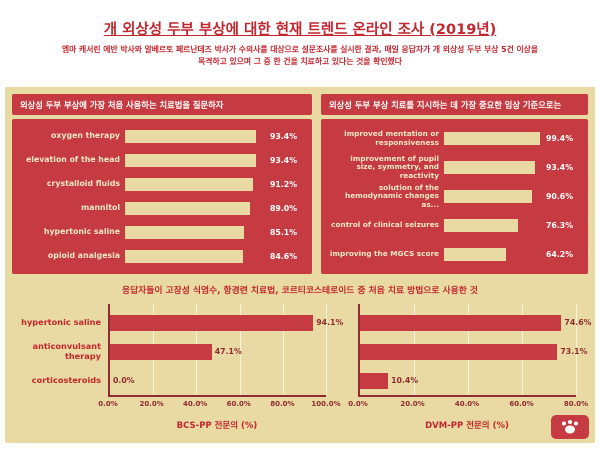  Describe the element at coordinates (284, 184) in the screenshot. I see `value-label: 91.2%` at that location.